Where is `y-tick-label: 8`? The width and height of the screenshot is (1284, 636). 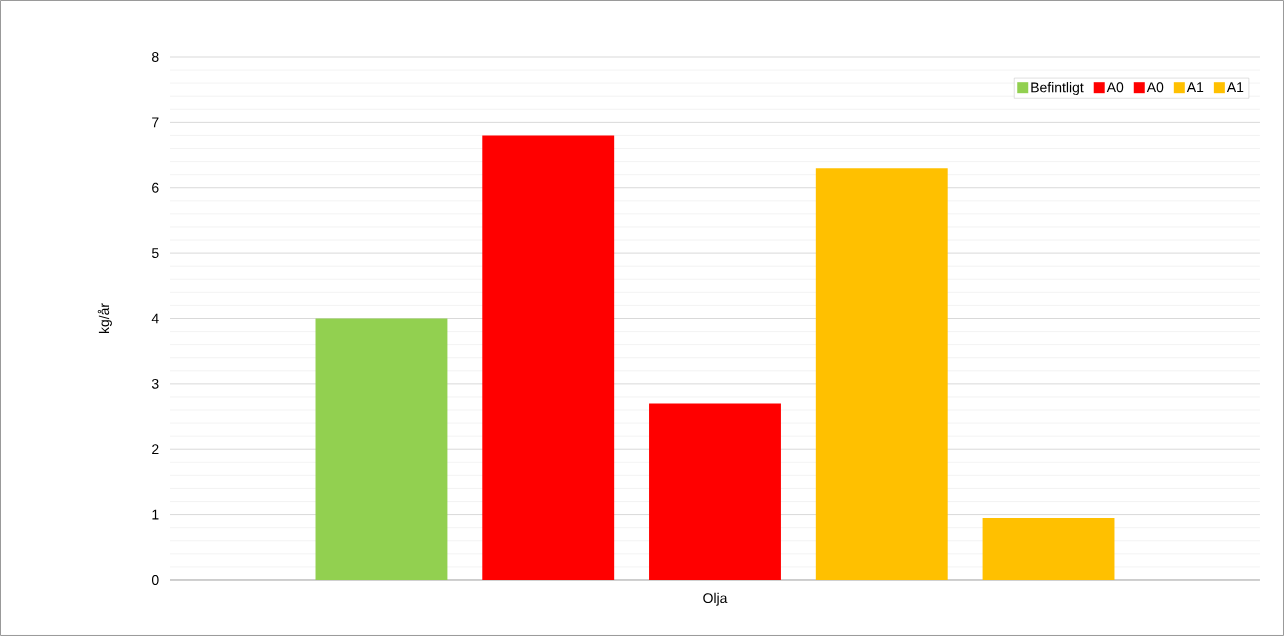
y-tick-label: 8 is located at coordinates (155, 57).